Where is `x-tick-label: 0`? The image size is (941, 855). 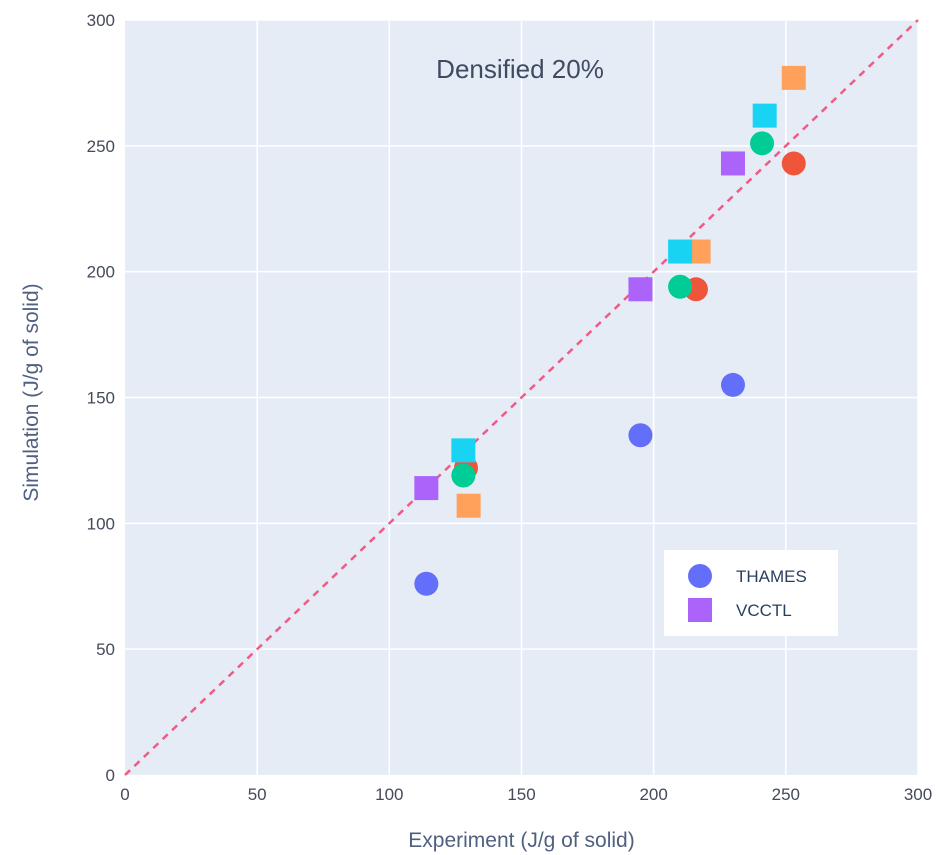
x-tick-label: 0 is located at coordinates (124, 794).